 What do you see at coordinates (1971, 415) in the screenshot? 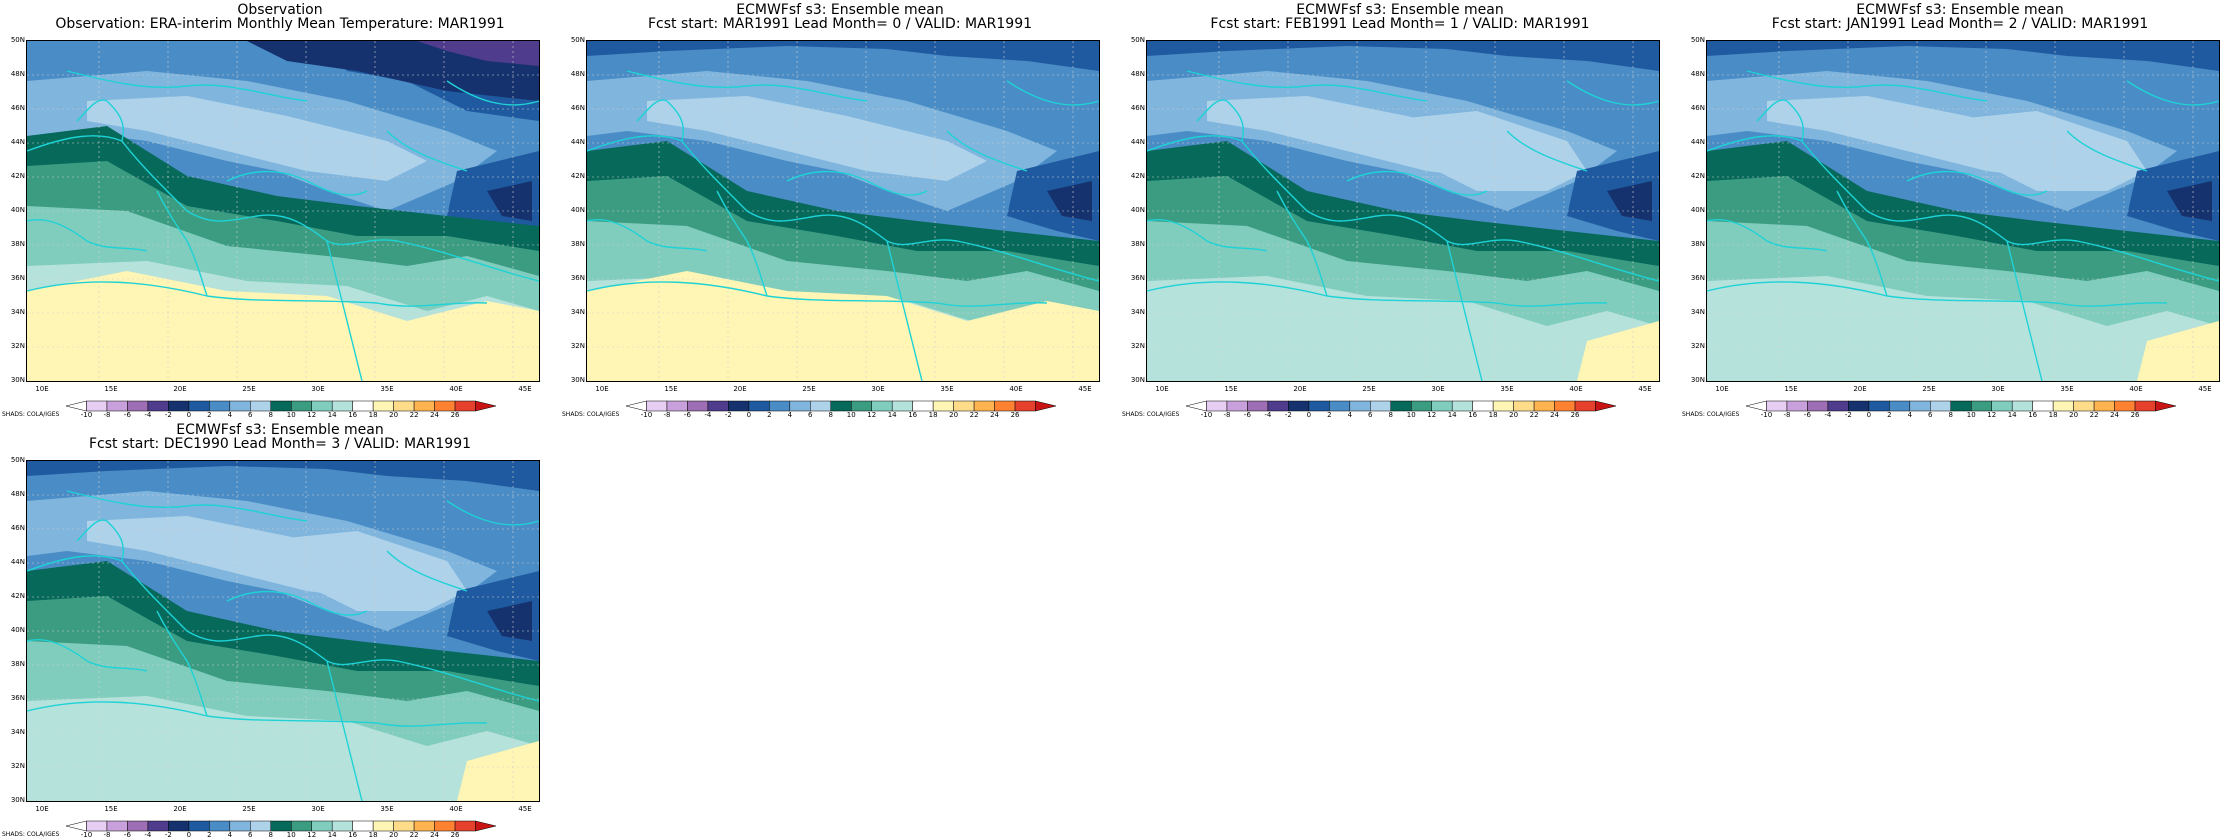
I see `colorbar-label: 10` at bounding box center [1971, 415].